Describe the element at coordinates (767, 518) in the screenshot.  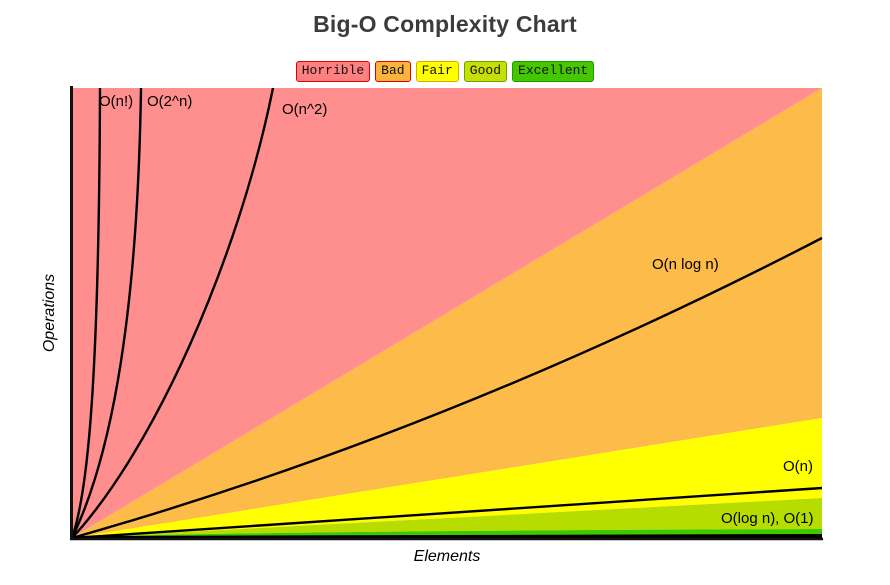
I see `curve-label-o-log-n-o-1: O(log n), O(1)` at that location.